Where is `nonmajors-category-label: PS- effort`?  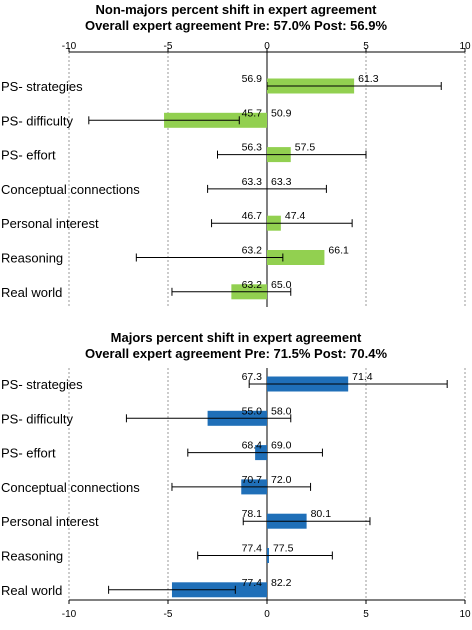
nonmajors-category-label: PS- effort is located at coordinates (28, 155).